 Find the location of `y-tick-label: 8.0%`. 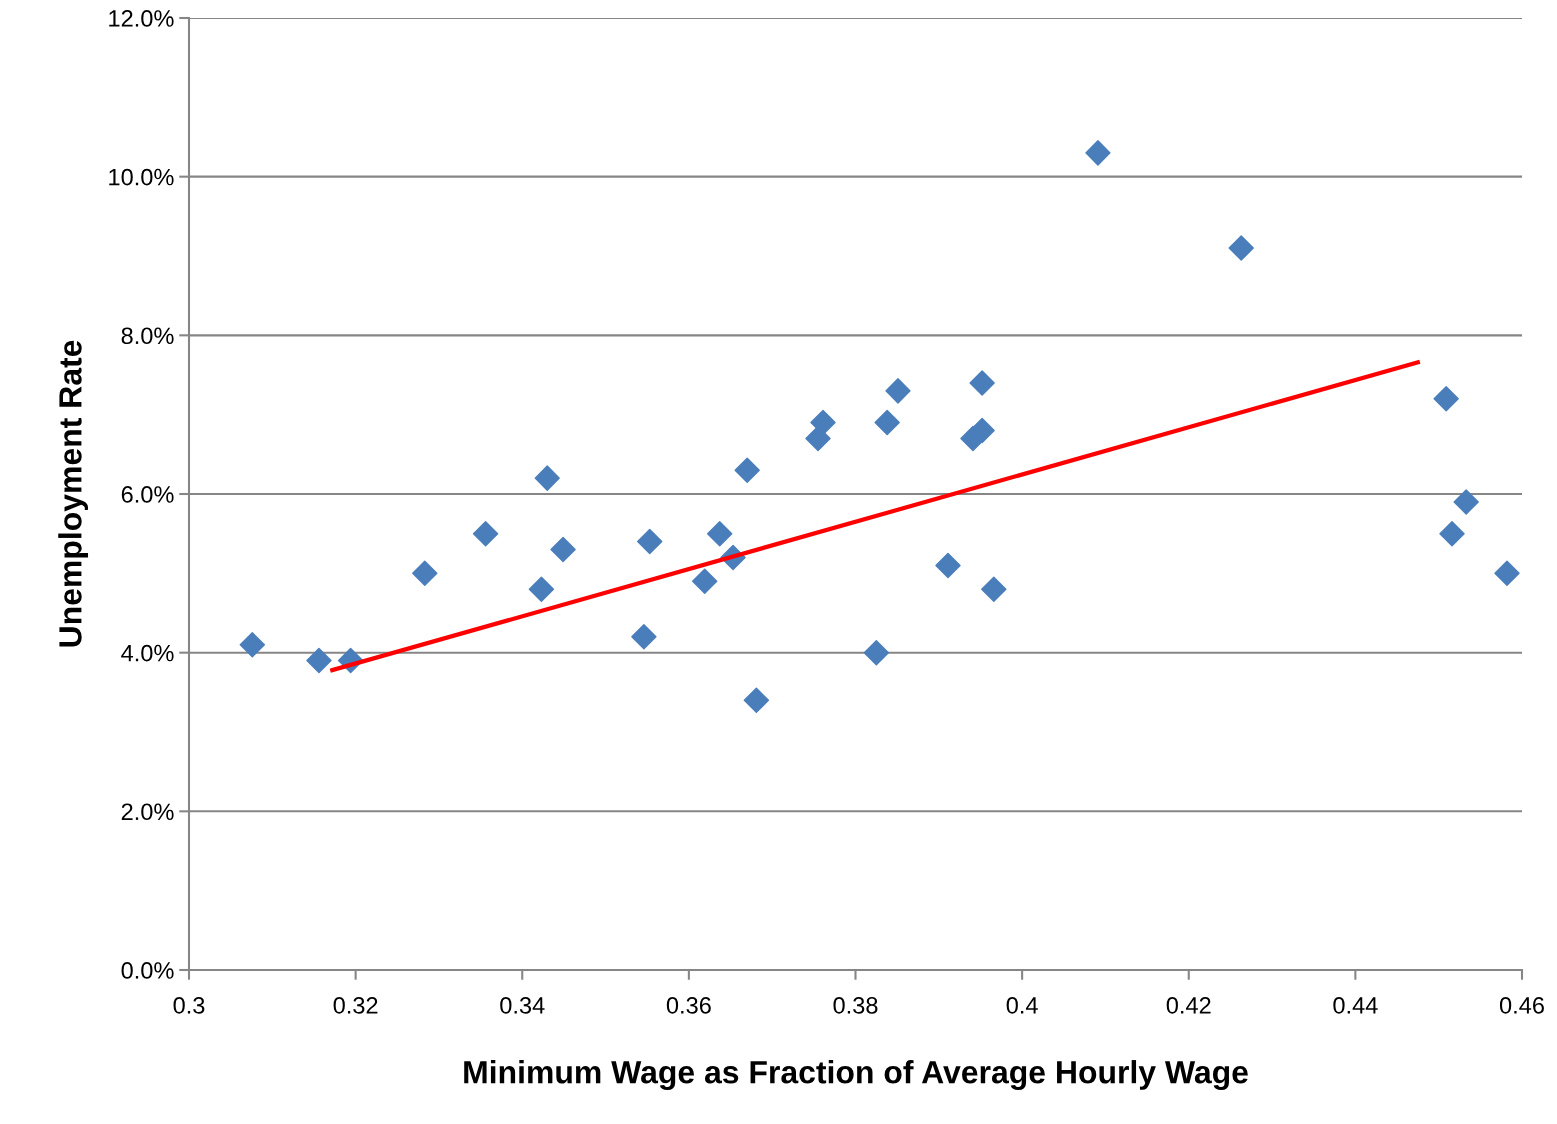

y-tick-label: 8.0% is located at coordinates (147, 336).